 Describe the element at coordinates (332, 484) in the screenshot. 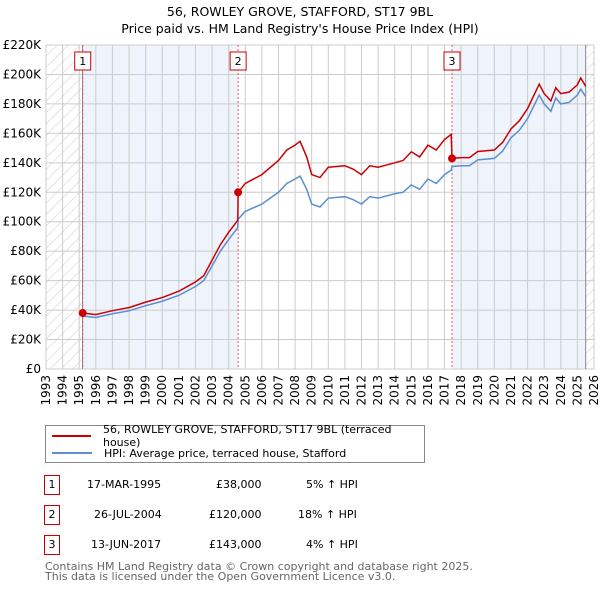

I see `sale-hpi: 5% ↑ HPI` at that location.